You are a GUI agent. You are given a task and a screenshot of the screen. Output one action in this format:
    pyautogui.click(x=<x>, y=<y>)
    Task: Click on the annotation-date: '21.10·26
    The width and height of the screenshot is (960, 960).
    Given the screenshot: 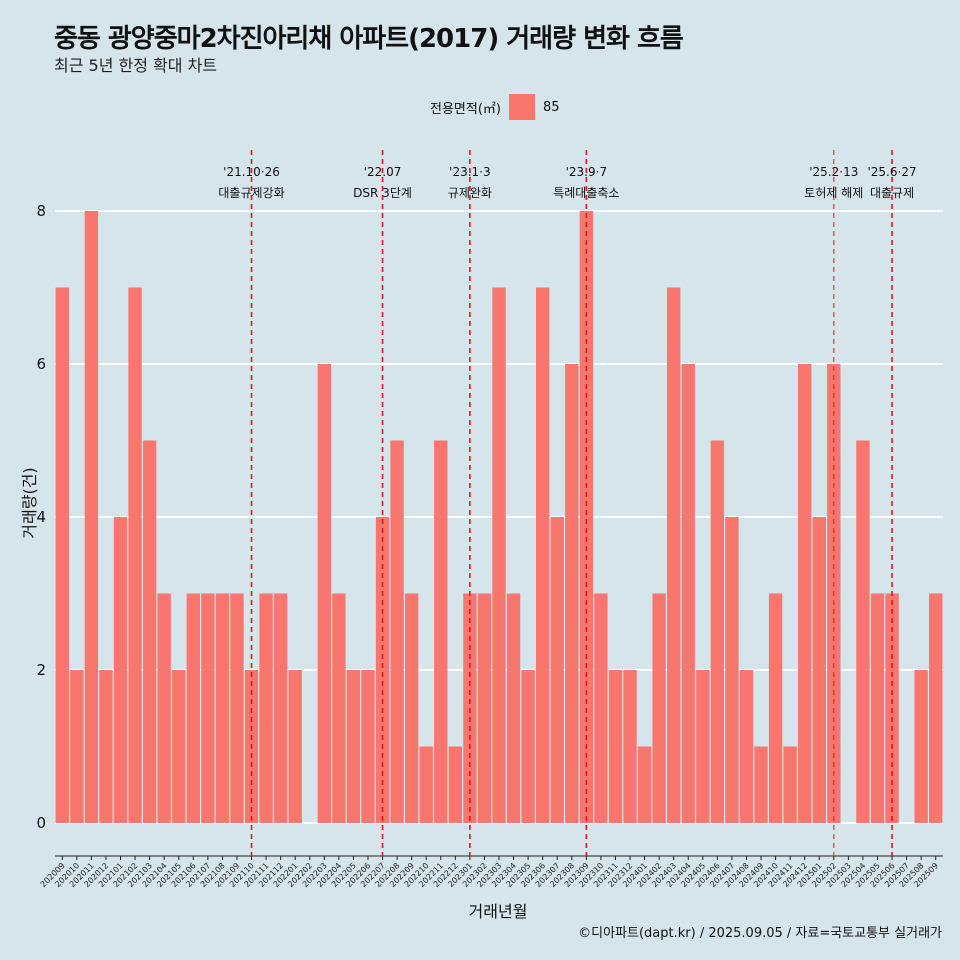 What is the action you would take?
    pyautogui.click(x=251, y=172)
    